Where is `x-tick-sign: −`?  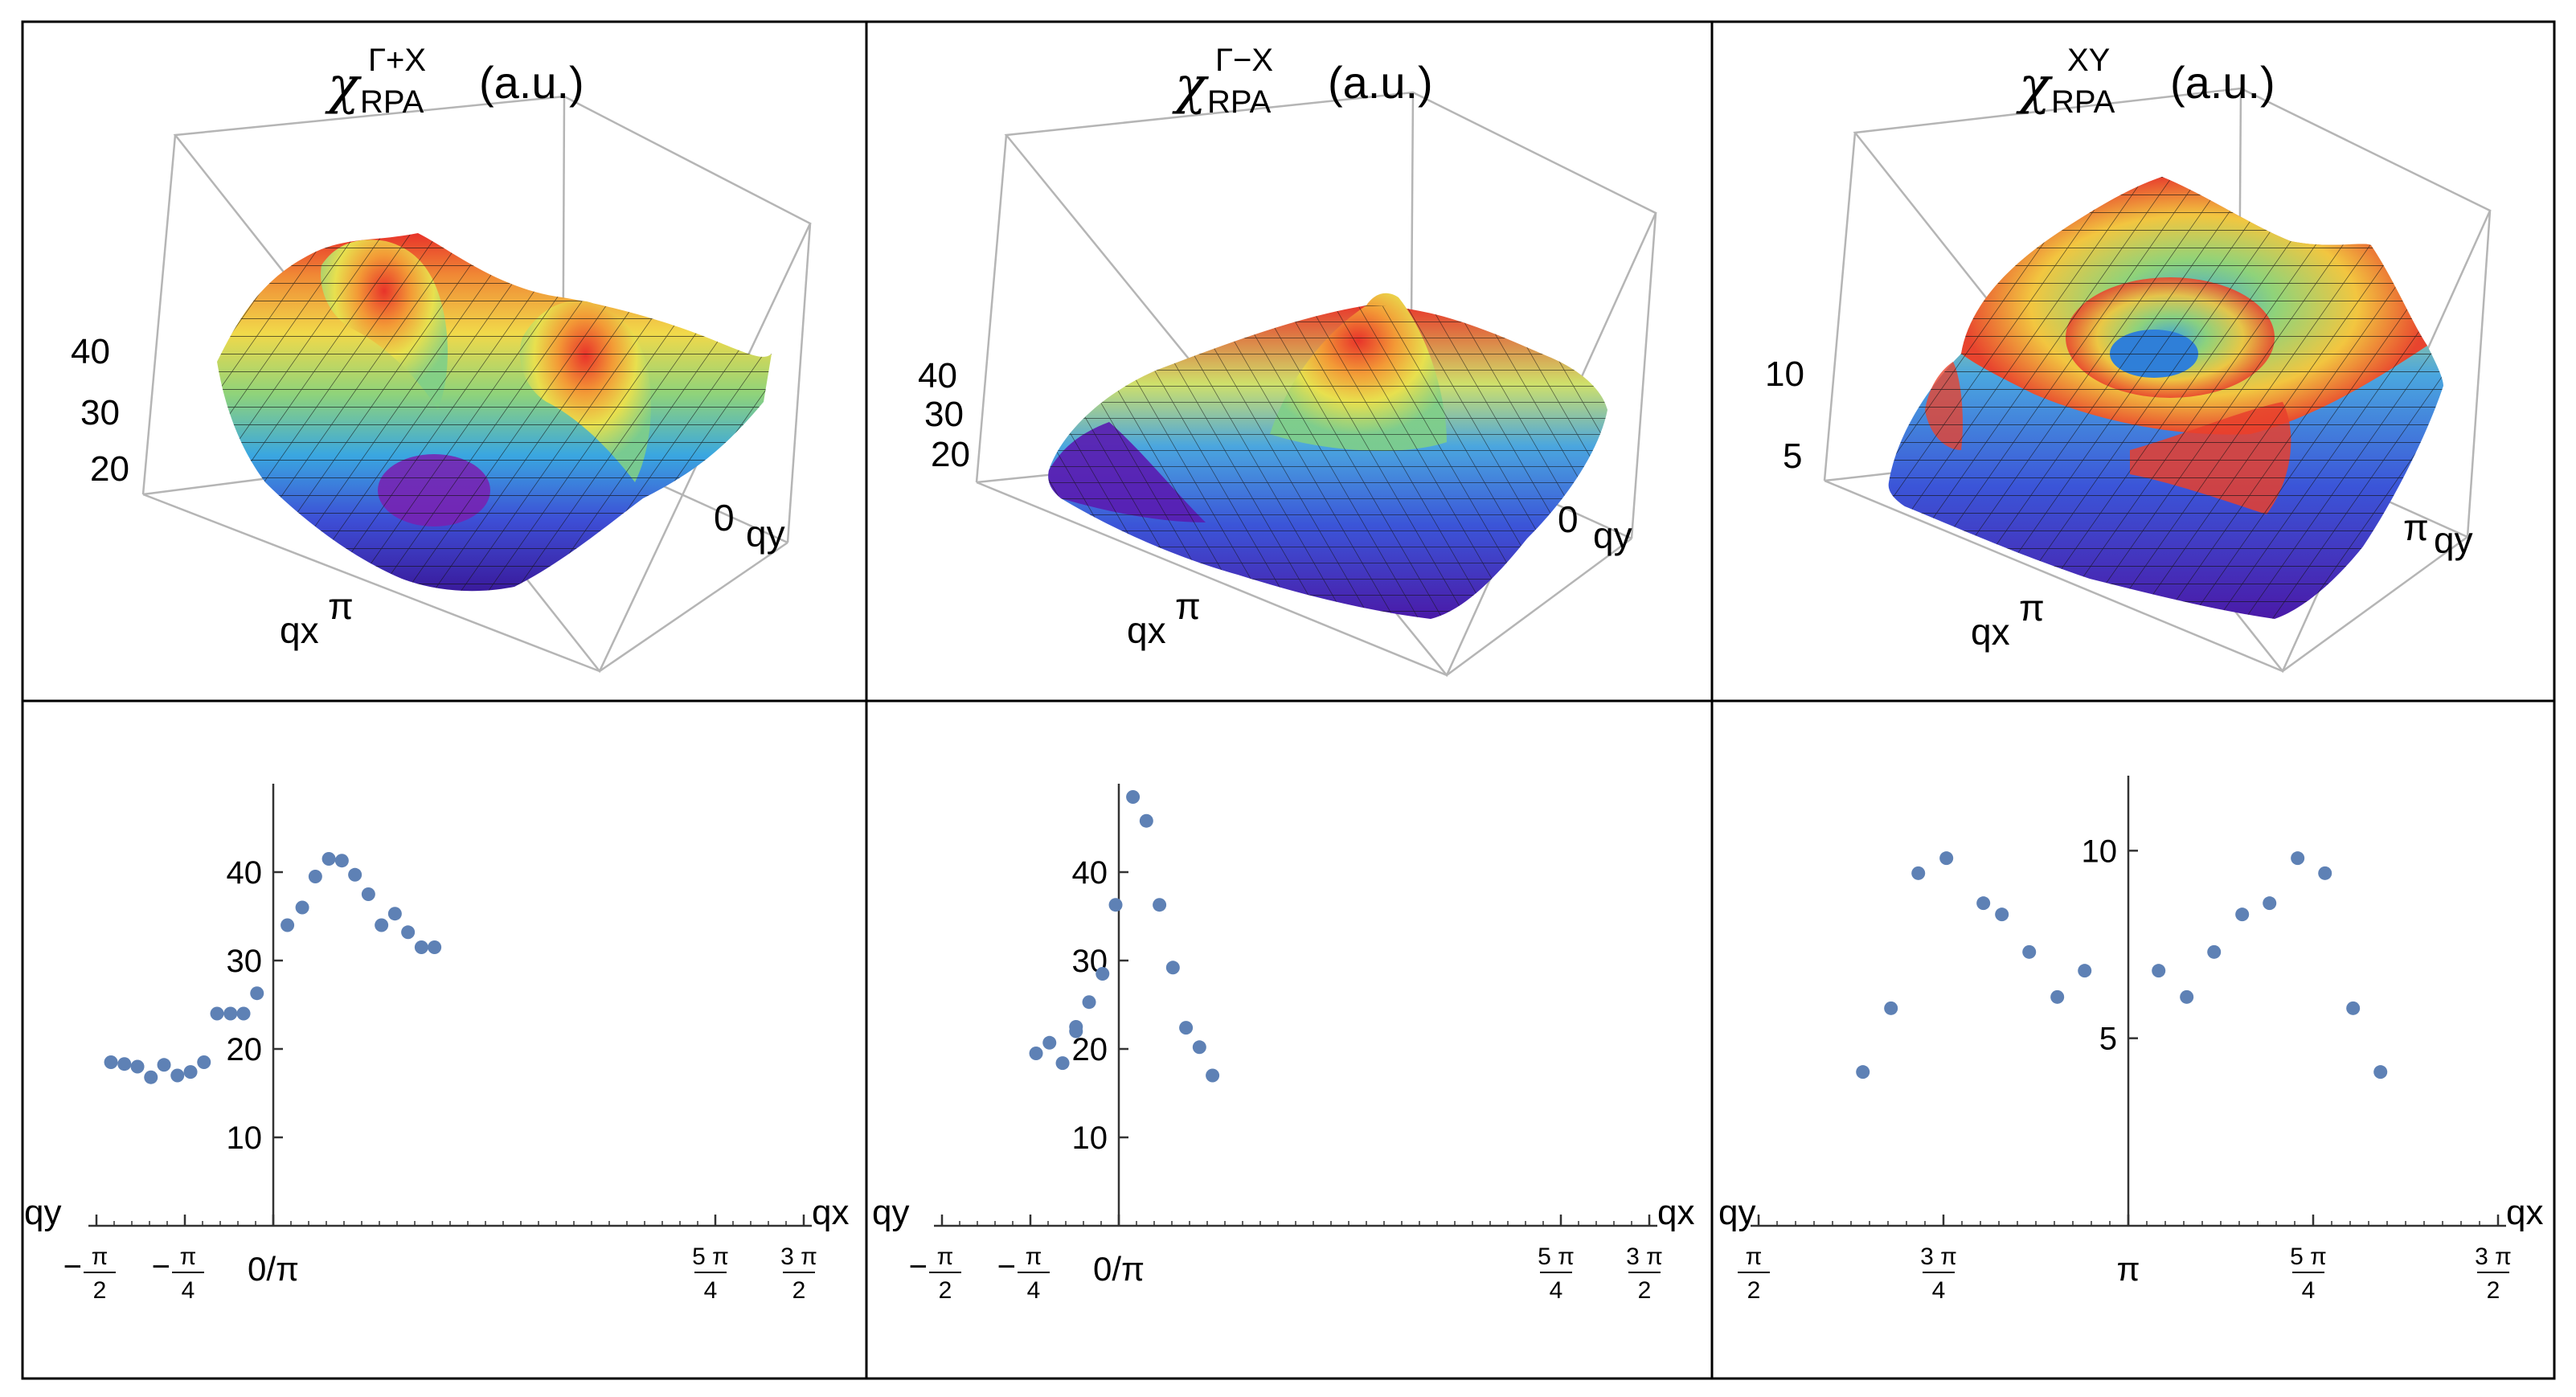 x-tick-sign: − is located at coordinates (72, 1266).